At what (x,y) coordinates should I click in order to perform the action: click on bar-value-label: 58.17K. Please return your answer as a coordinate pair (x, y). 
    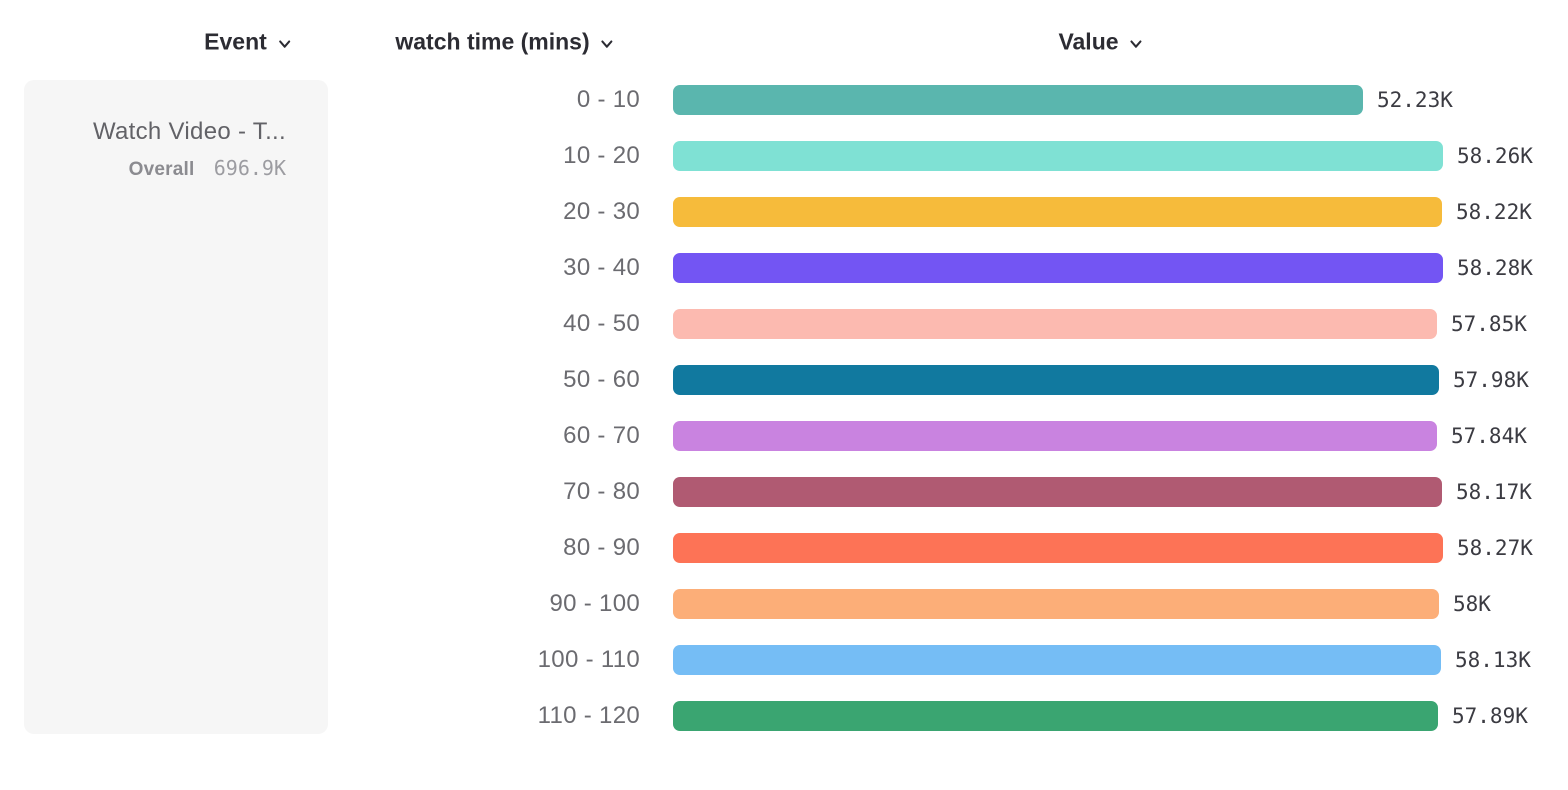
    Looking at the image, I should click on (1494, 492).